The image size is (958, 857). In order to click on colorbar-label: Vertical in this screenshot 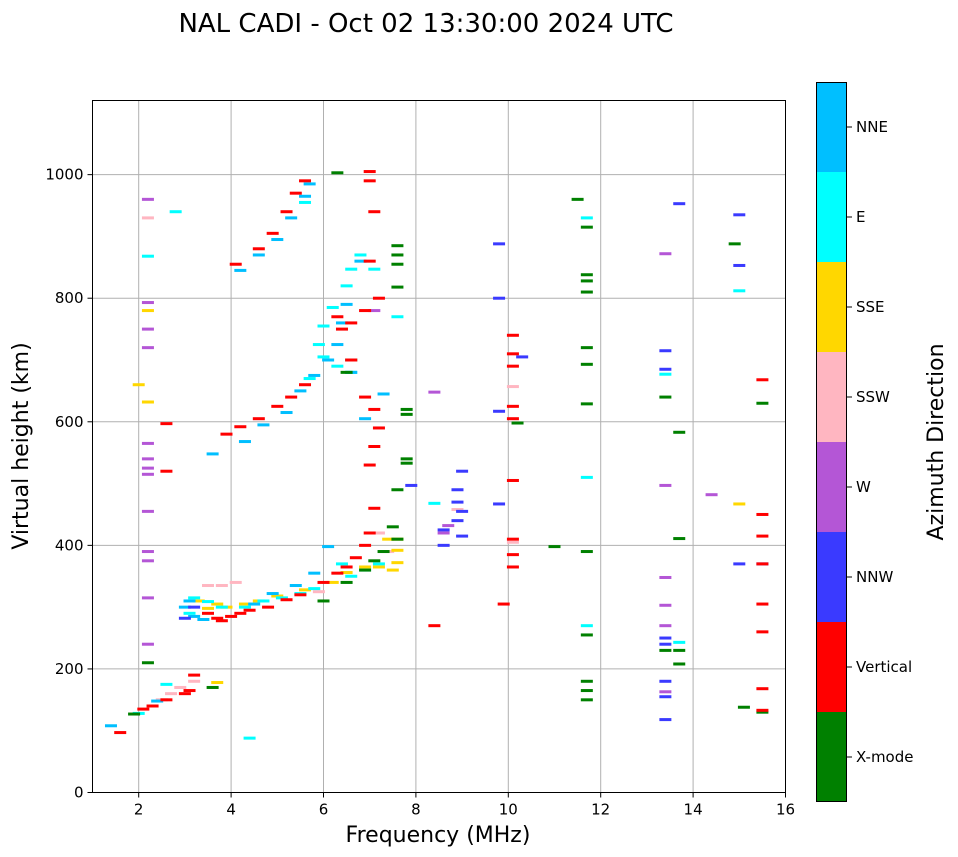, I will do `click(884, 667)`.